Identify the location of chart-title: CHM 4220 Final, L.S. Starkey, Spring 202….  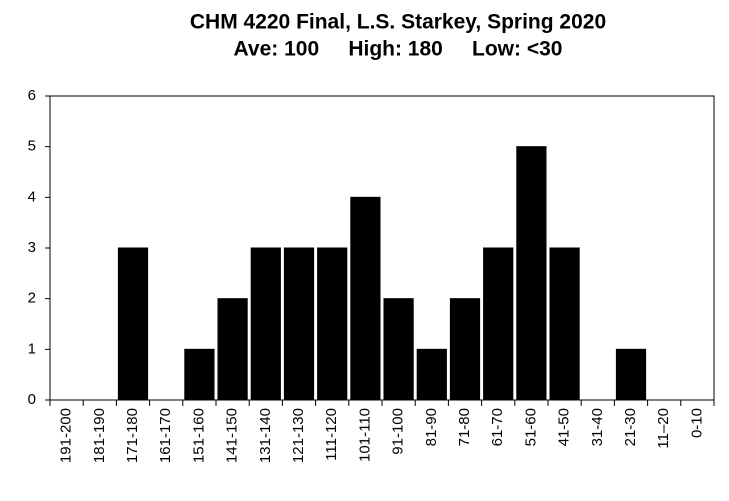
(398, 22).